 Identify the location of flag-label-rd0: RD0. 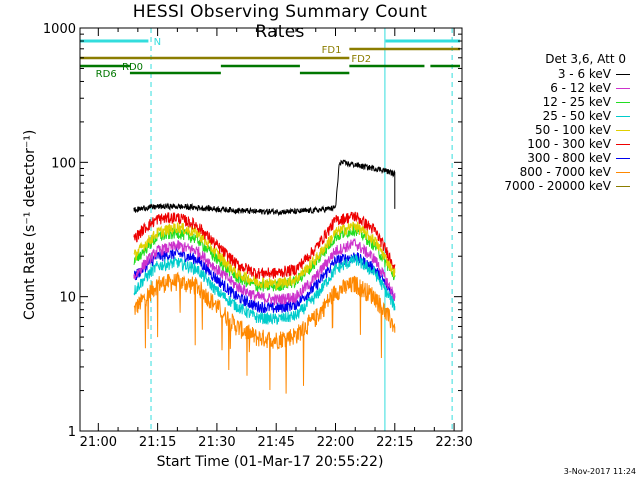
(132, 67).